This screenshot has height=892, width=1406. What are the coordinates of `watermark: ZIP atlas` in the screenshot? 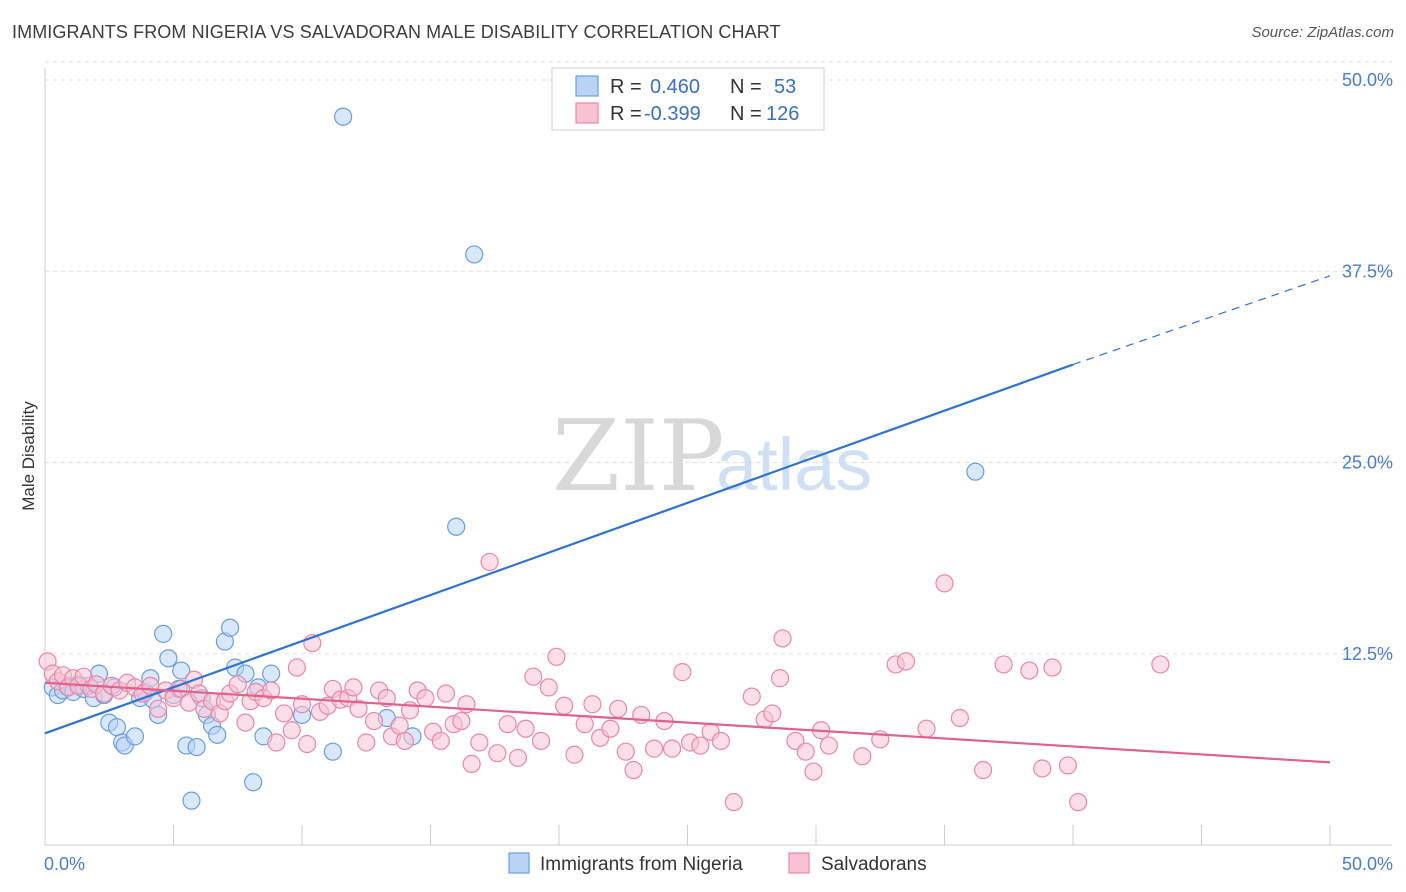 It's located at (712, 457).